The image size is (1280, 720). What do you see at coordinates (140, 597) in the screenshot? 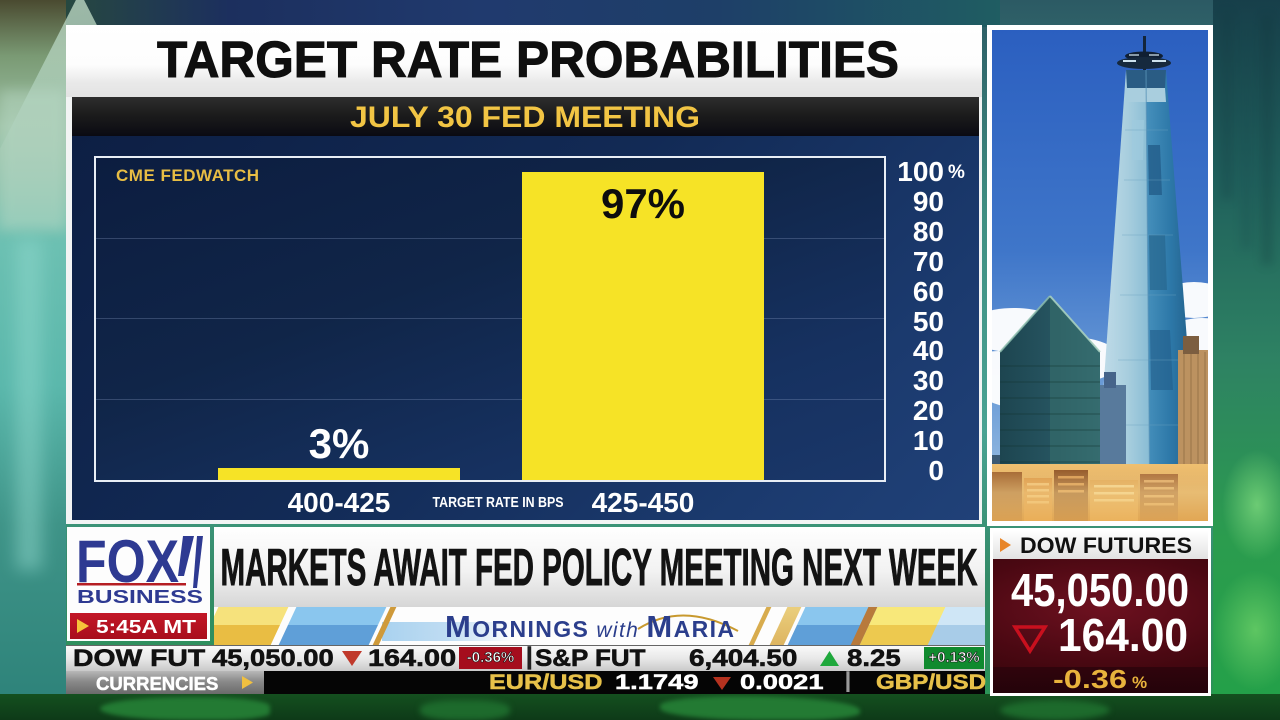
I see `svg-text: BUSINESS` at bounding box center [140, 597].